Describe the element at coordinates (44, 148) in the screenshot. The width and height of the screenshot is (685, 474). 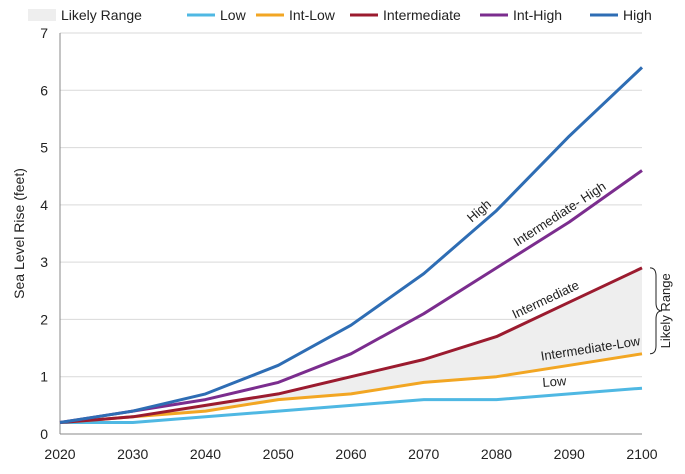
I see `y-tick-label-5: 5` at that location.